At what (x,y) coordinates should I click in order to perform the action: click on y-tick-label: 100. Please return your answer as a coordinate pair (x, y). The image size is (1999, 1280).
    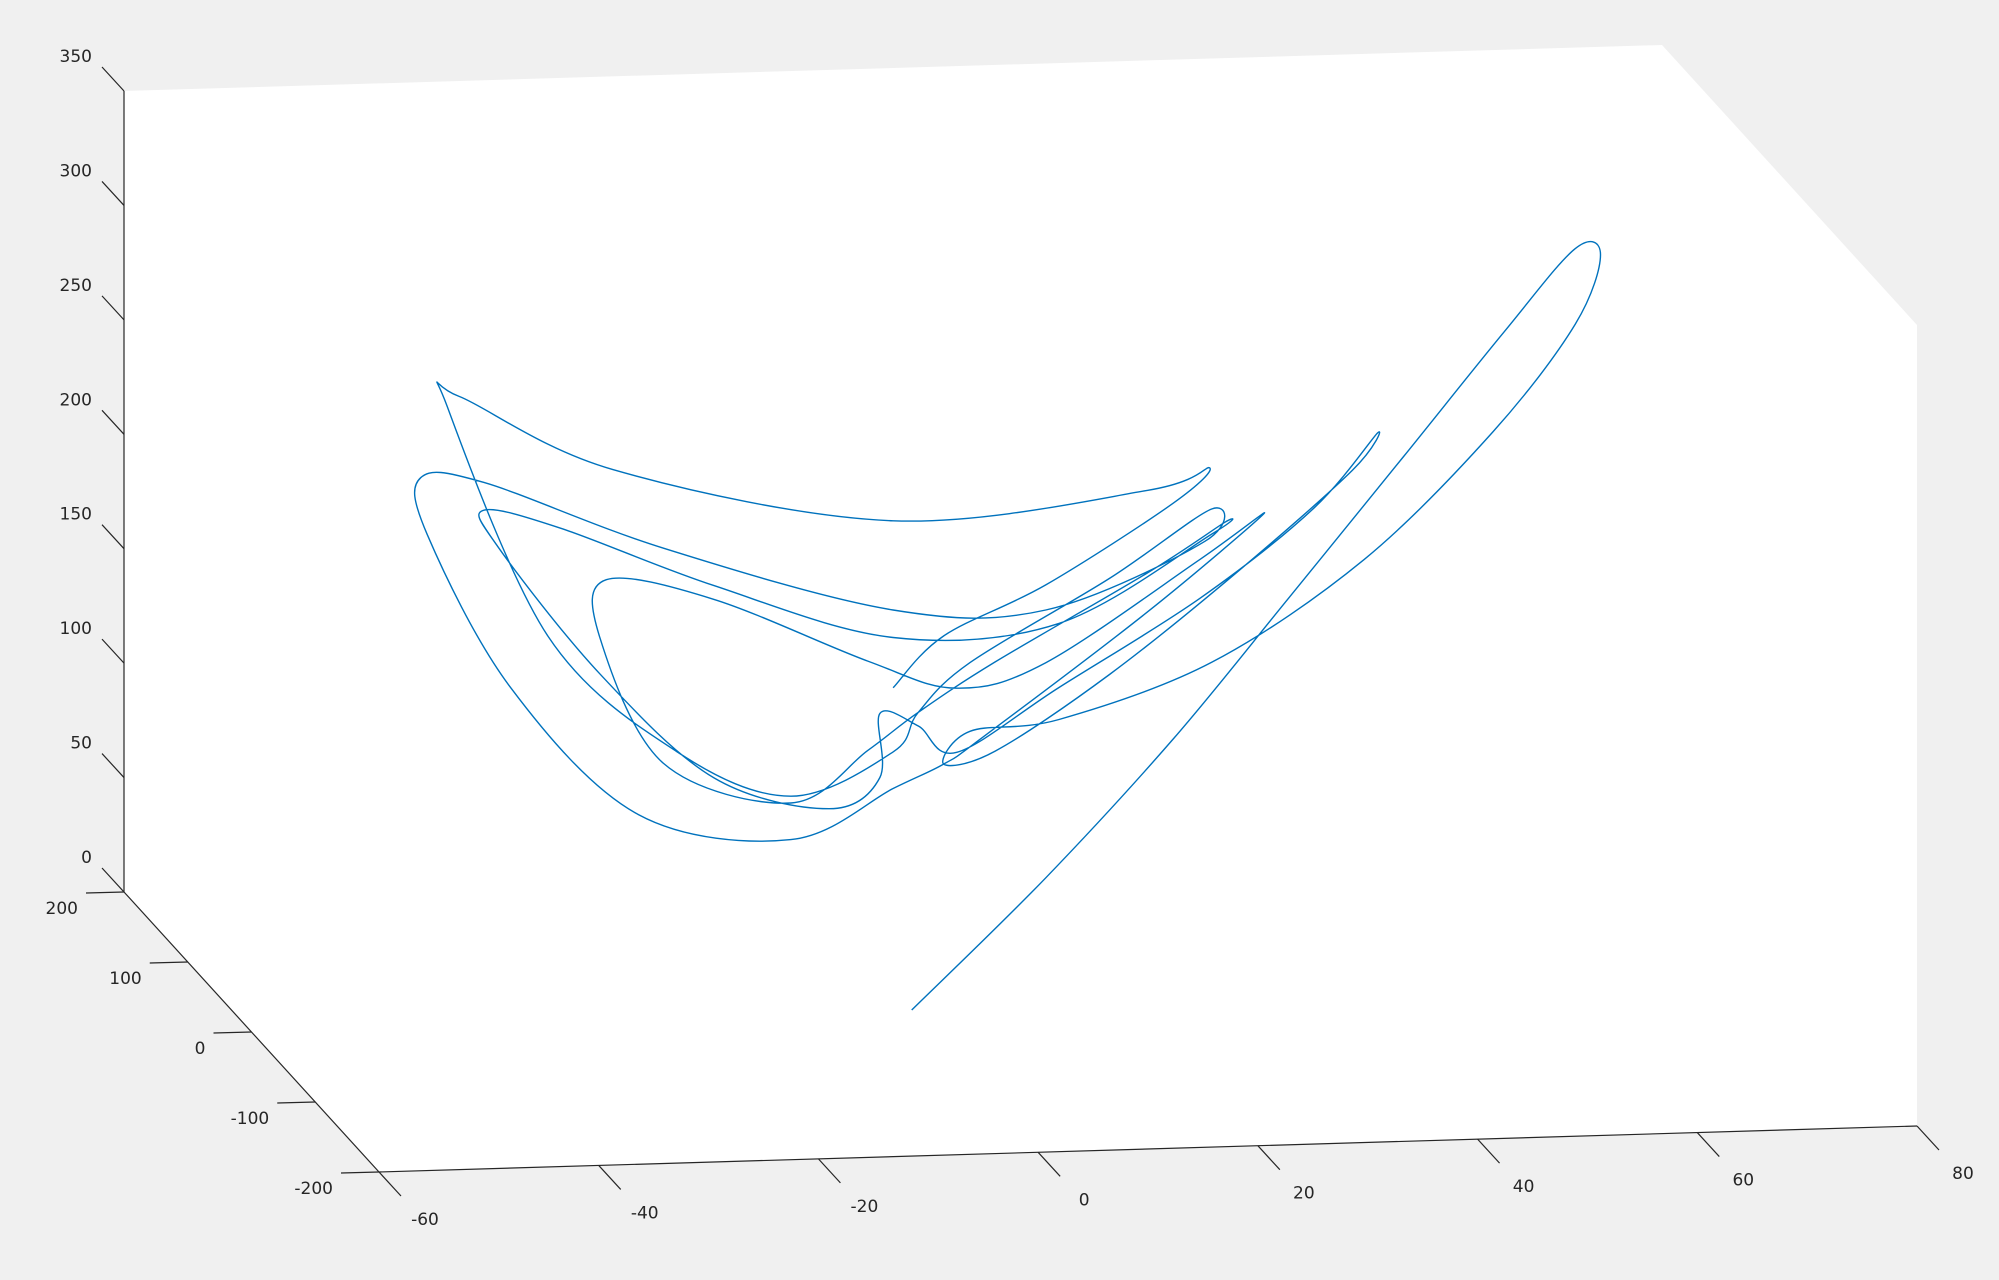
    Looking at the image, I should click on (125, 979).